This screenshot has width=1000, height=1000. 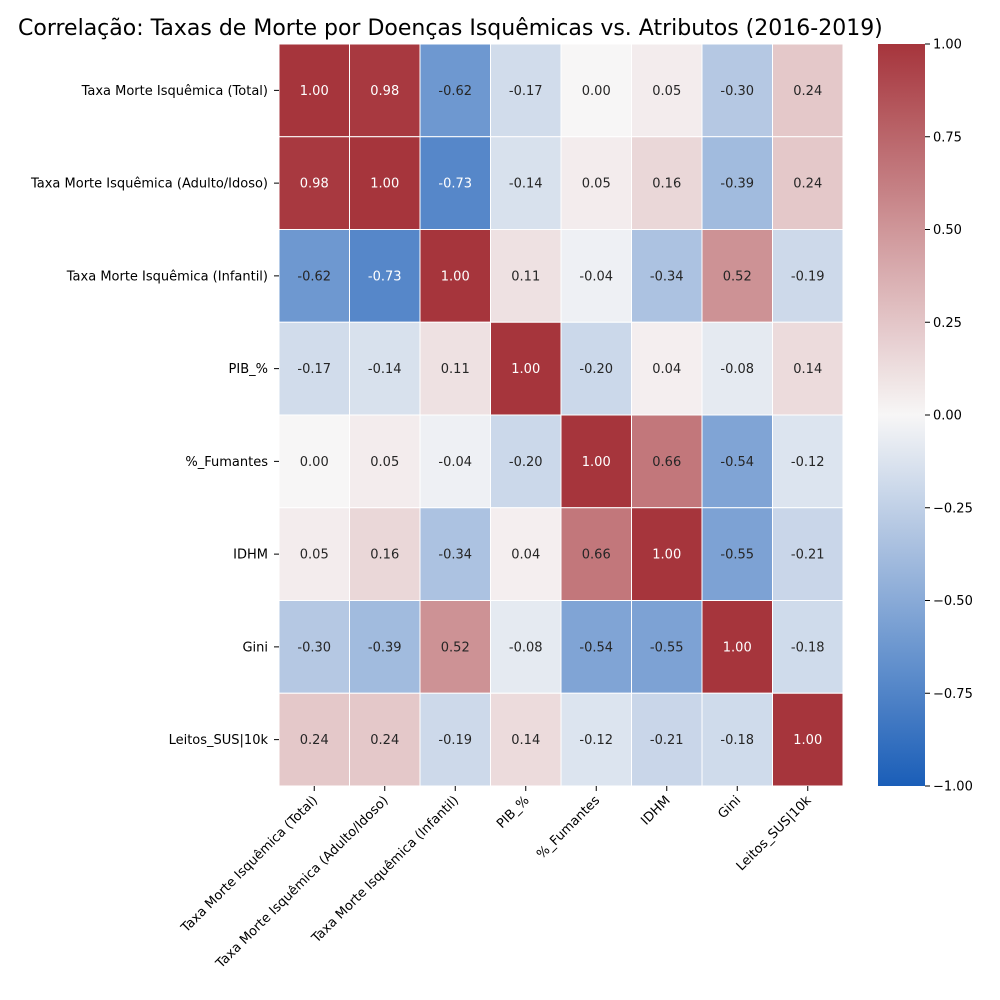 What do you see at coordinates (737, 276) in the screenshot?
I see `heatmap-cell-value: 0.52` at bounding box center [737, 276].